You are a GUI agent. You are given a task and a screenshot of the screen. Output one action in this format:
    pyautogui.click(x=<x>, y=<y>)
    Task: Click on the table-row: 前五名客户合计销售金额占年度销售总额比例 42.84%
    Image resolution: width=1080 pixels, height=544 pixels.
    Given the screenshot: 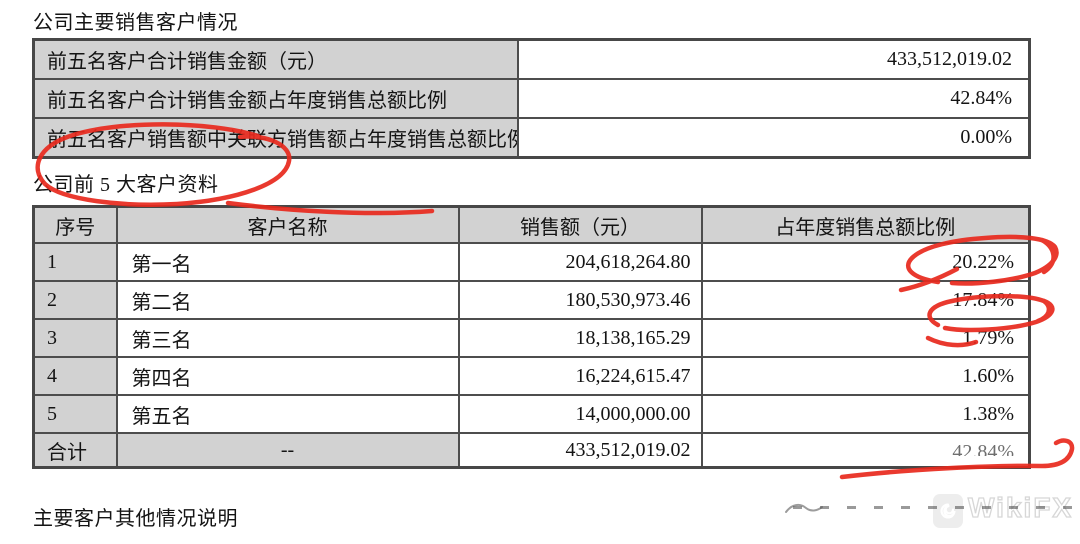 What is the action you would take?
    pyautogui.click(x=531, y=98)
    